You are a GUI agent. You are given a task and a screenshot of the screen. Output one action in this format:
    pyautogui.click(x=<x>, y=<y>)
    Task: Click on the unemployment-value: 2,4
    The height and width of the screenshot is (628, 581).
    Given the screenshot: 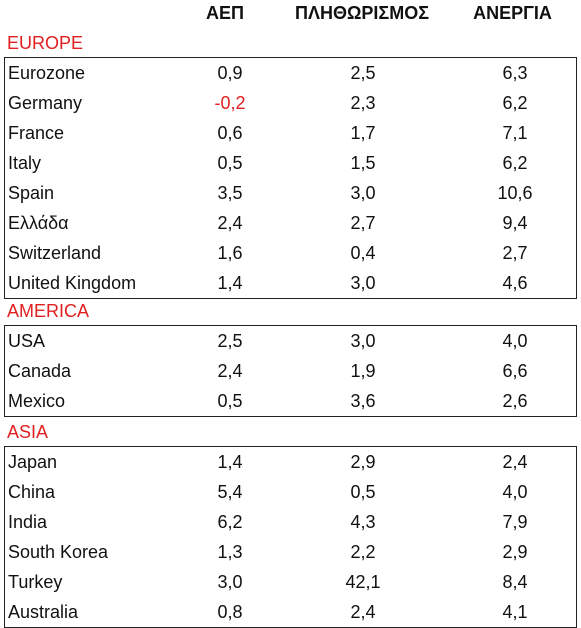 What is the action you would take?
    pyautogui.click(x=515, y=462)
    